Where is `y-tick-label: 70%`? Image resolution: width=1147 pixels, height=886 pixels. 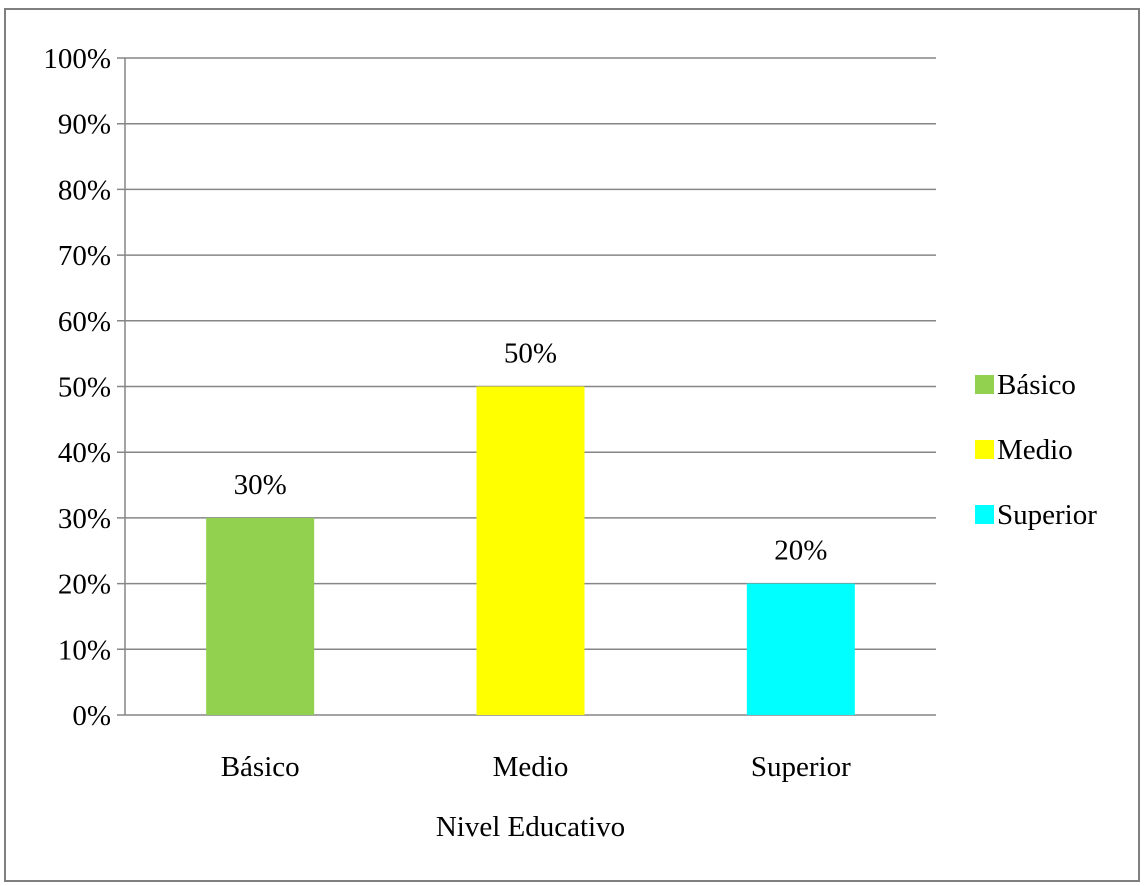
y-tick-label: 70% is located at coordinates (84, 256).